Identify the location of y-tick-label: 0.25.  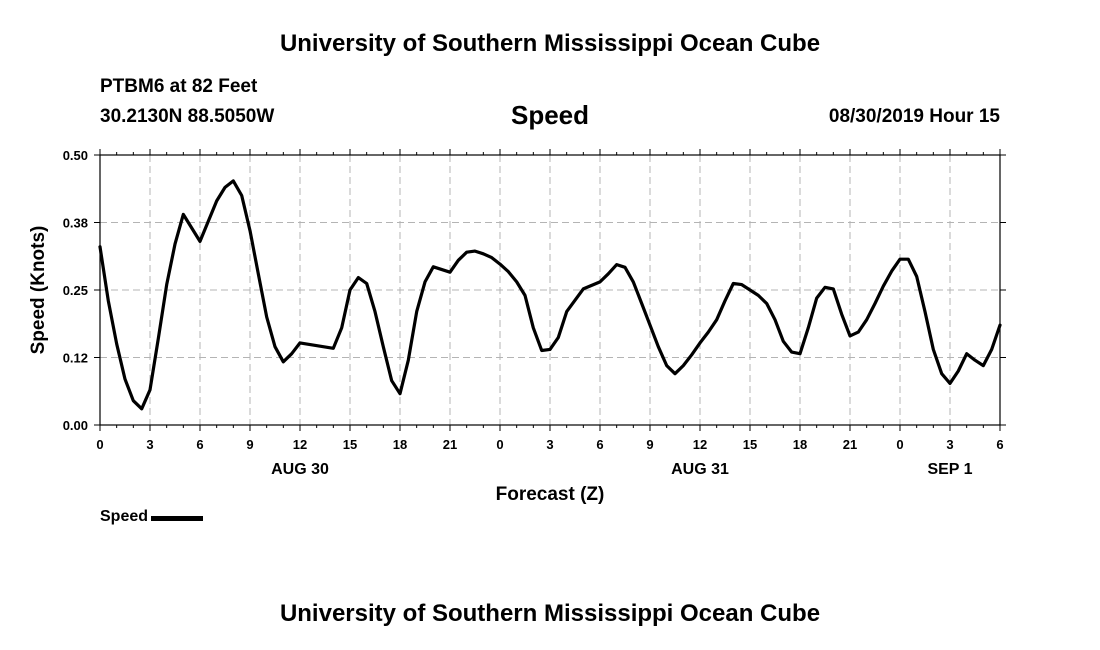
(75, 290).